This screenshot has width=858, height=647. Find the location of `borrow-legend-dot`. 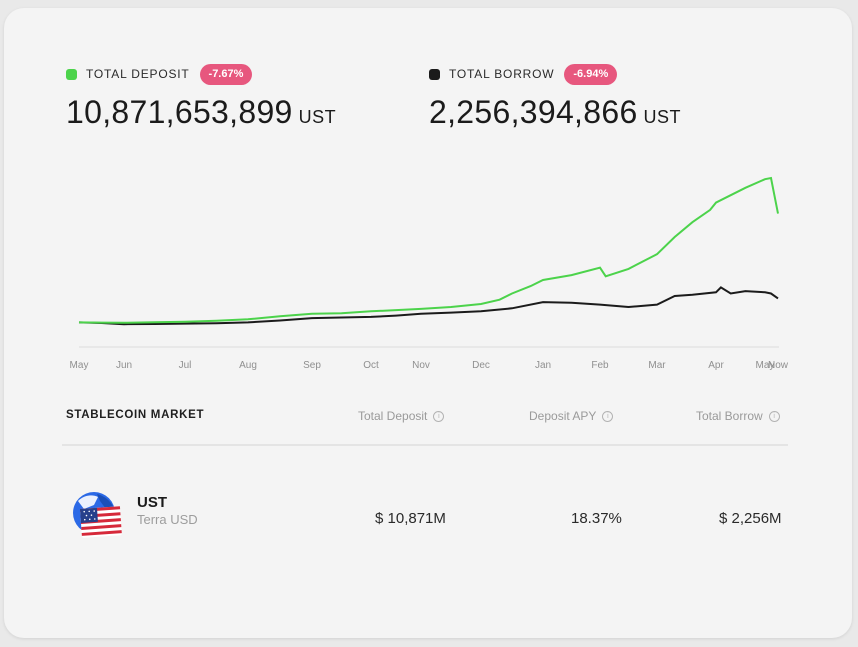

borrow-legend-dot is located at coordinates (434, 74).